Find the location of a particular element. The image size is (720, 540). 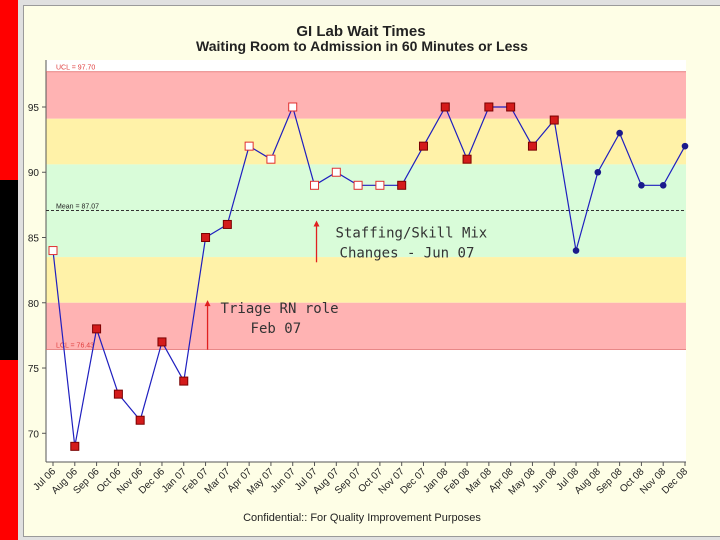

annotation-text-1-0: Triage RN role is located at coordinates (280, 309).